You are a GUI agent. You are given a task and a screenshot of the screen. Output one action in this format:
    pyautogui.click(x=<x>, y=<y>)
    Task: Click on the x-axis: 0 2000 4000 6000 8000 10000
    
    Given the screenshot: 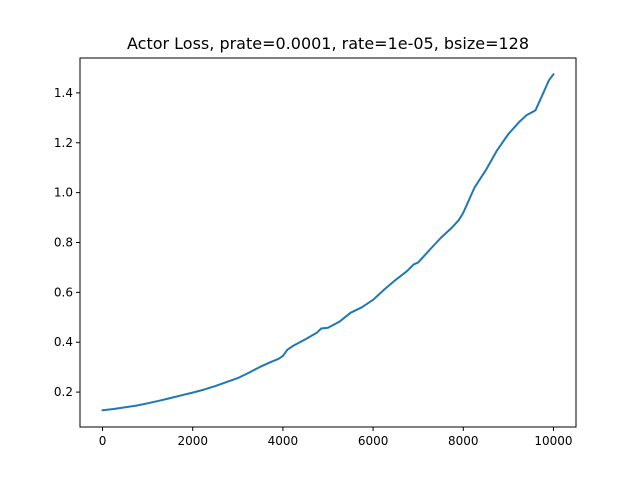 What is the action you would take?
    pyautogui.click(x=336, y=437)
    